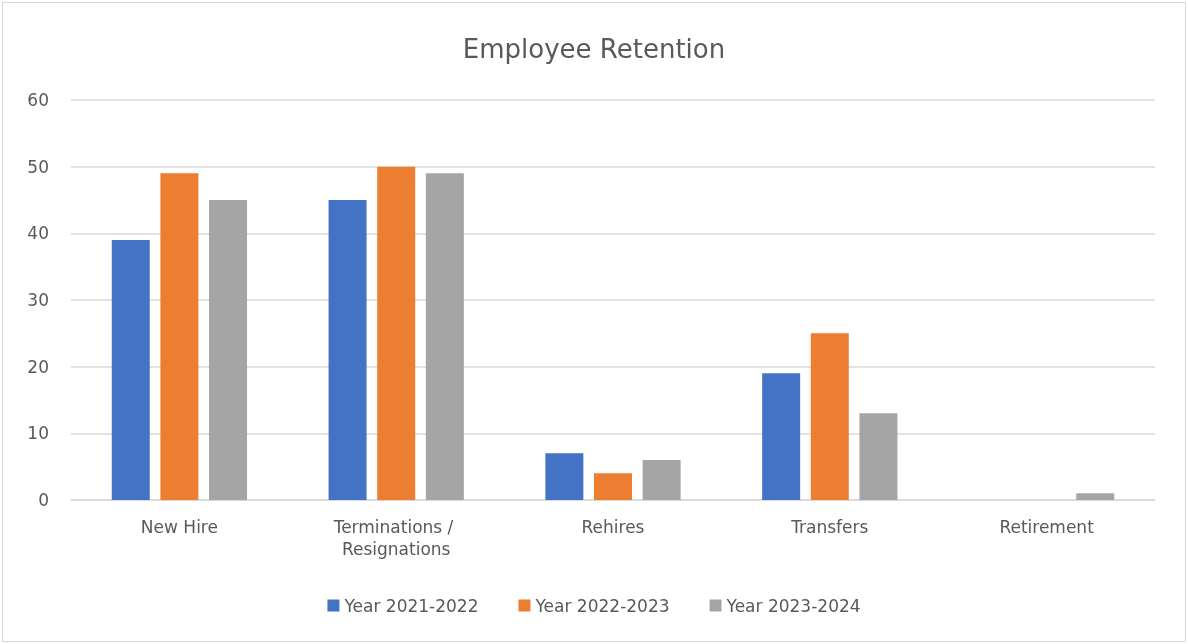 This screenshot has height=644, width=1188. What do you see at coordinates (38, 433) in the screenshot?
I see `y-tick-label: 10` at bounding box center [38, 433].